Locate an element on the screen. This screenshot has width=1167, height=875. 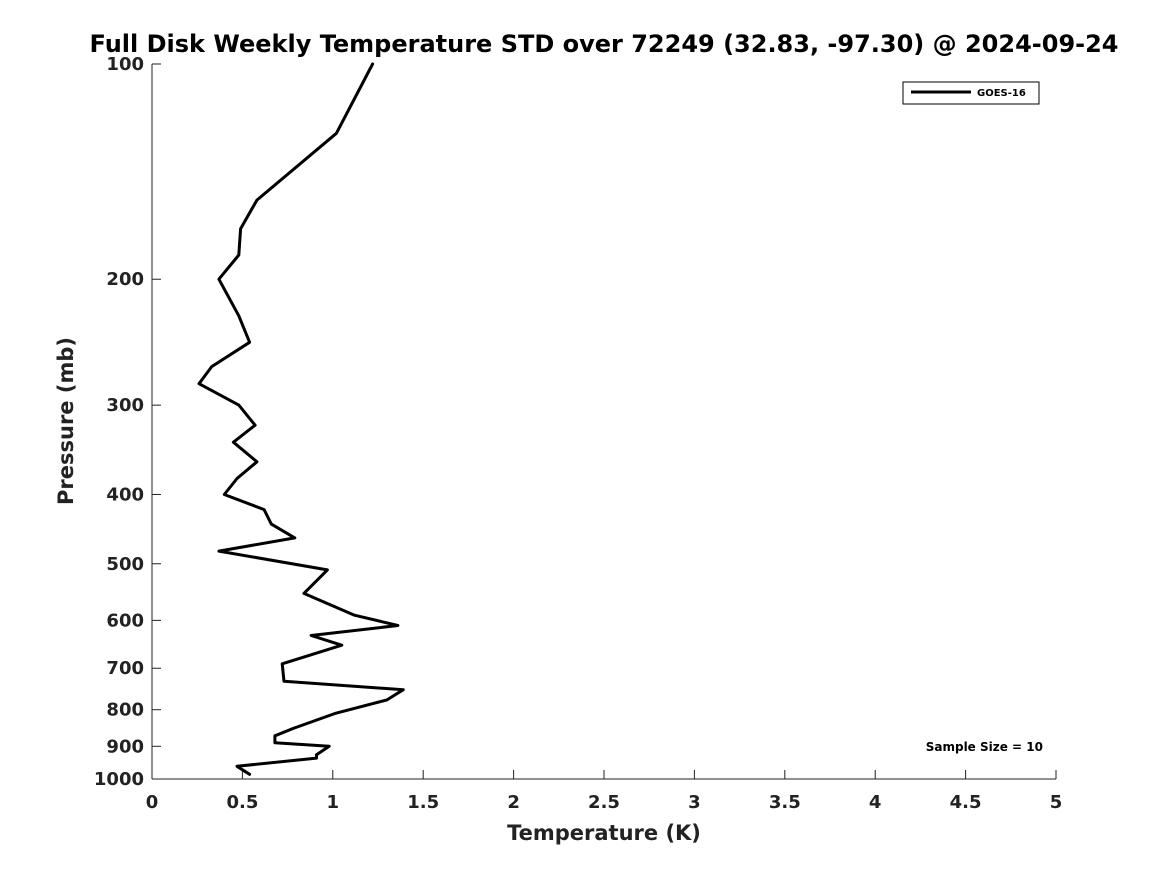
x-tick-label: 5 is located at coordinates (1056, 802).